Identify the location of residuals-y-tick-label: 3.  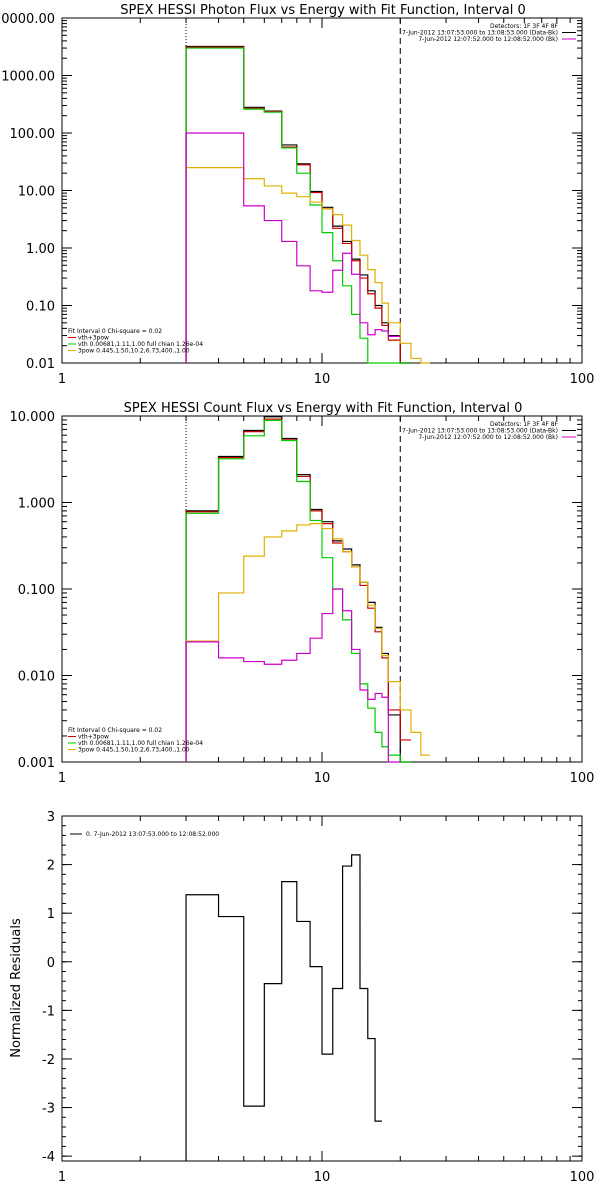
(51, 817).